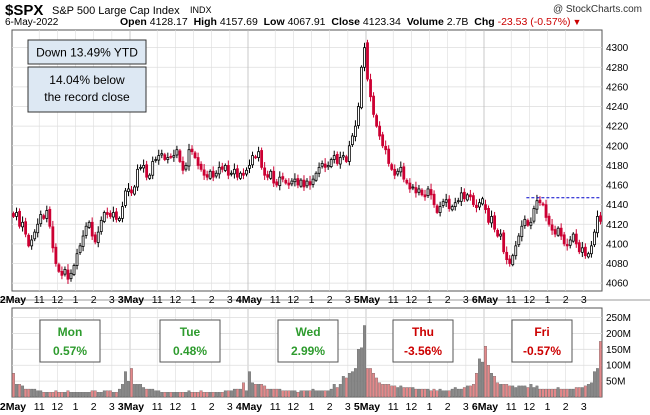 This screenshot has height=415, width=650. Describe the element at coordinates (87, 89) in the screenshot. I see `record-box` at that location.